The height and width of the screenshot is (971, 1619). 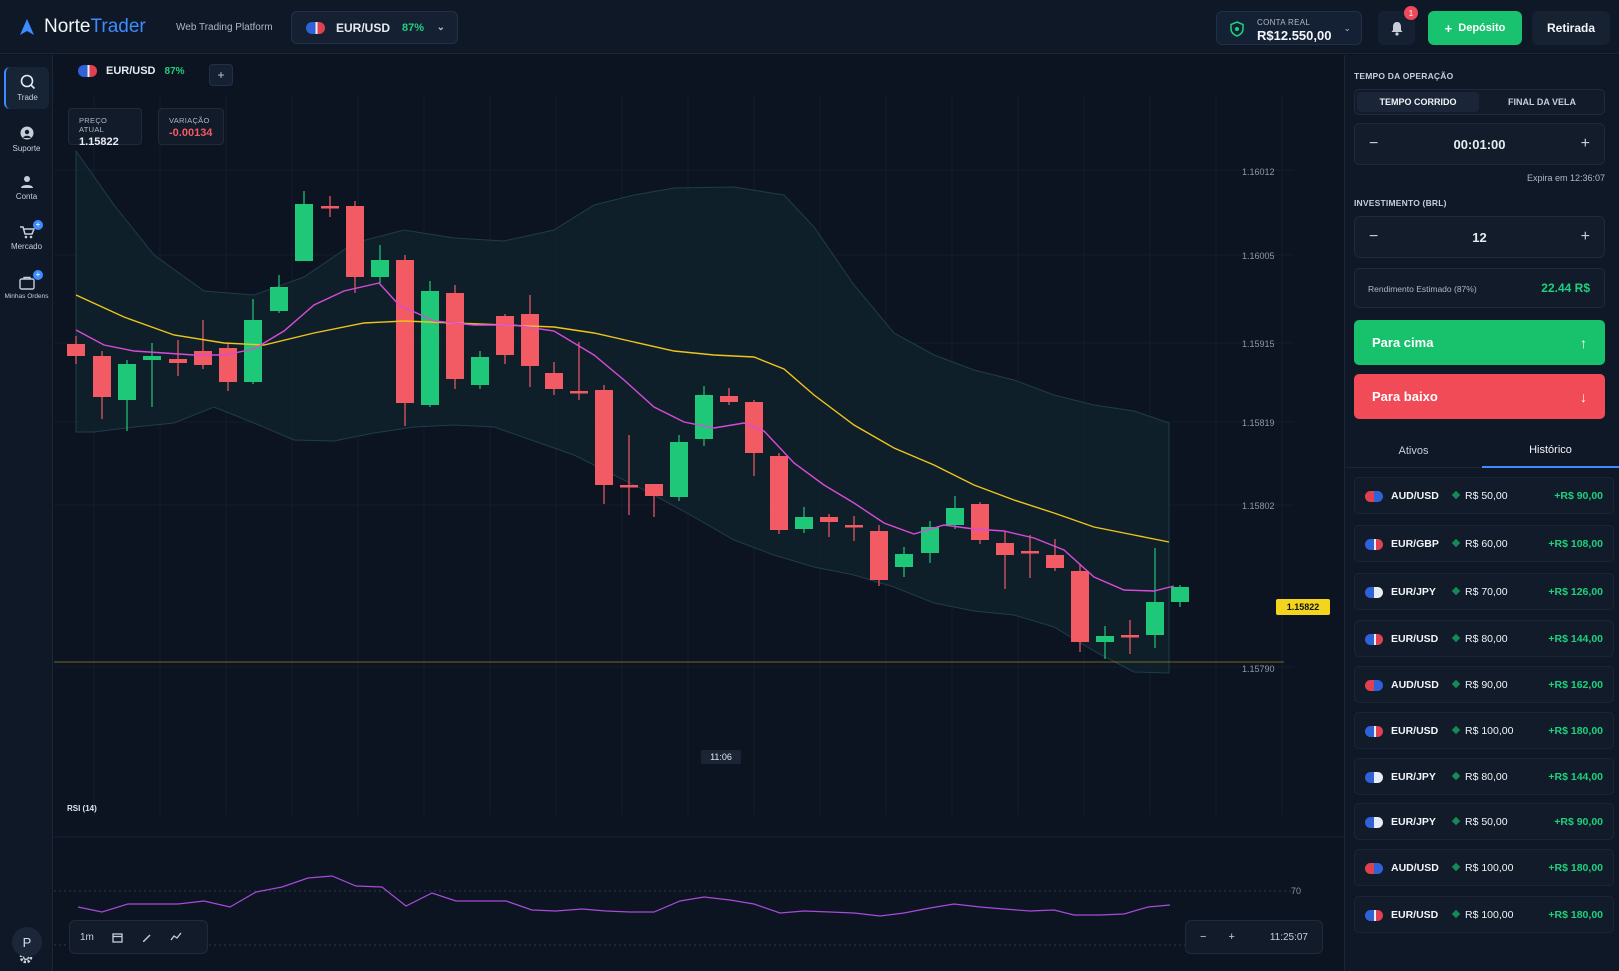 I want to click on timeframe-button: 1m, so click(x=87, y=937).